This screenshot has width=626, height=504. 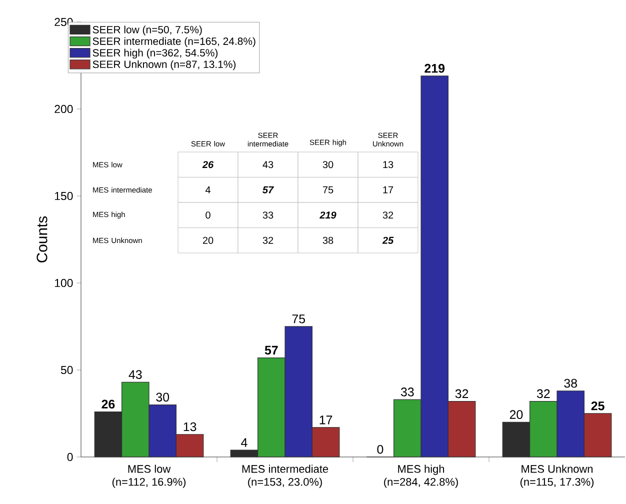 I want to click on x-tick-label: MES Unknown, so click(x=557, y=468).